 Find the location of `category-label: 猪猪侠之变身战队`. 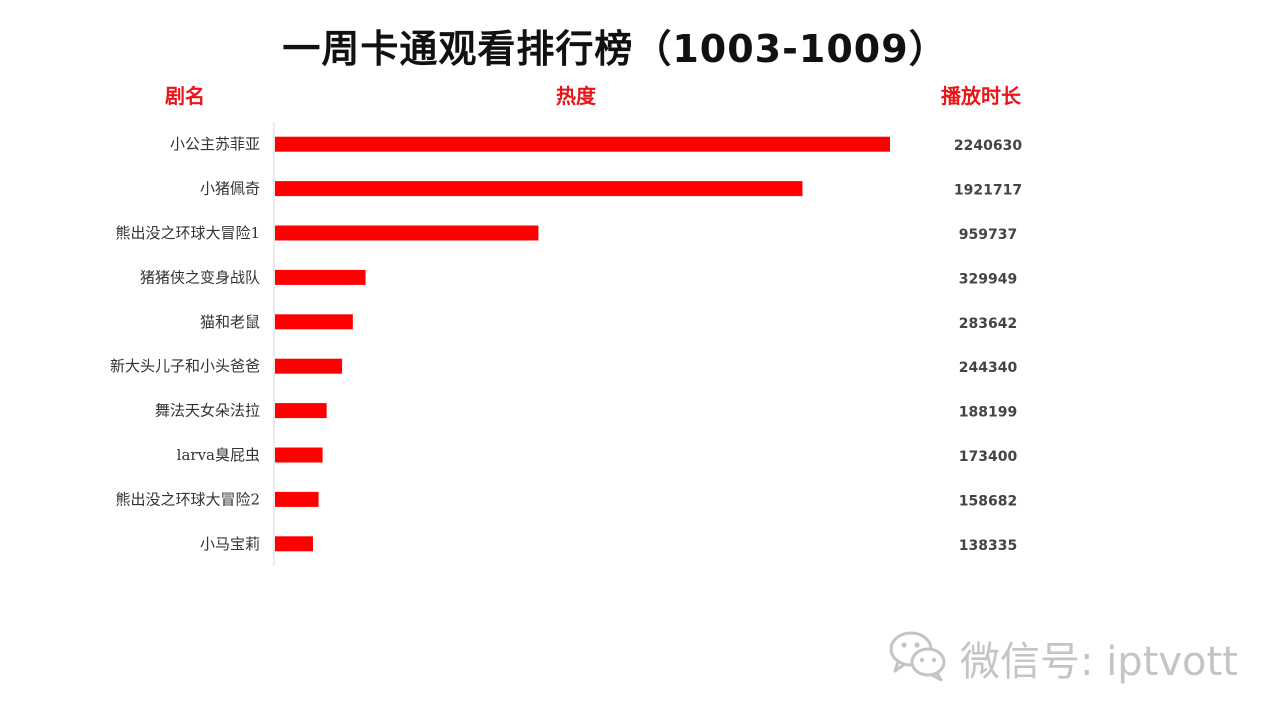

category-label: 猪猪侠之变身战队 is located at coordinates (200, 277).